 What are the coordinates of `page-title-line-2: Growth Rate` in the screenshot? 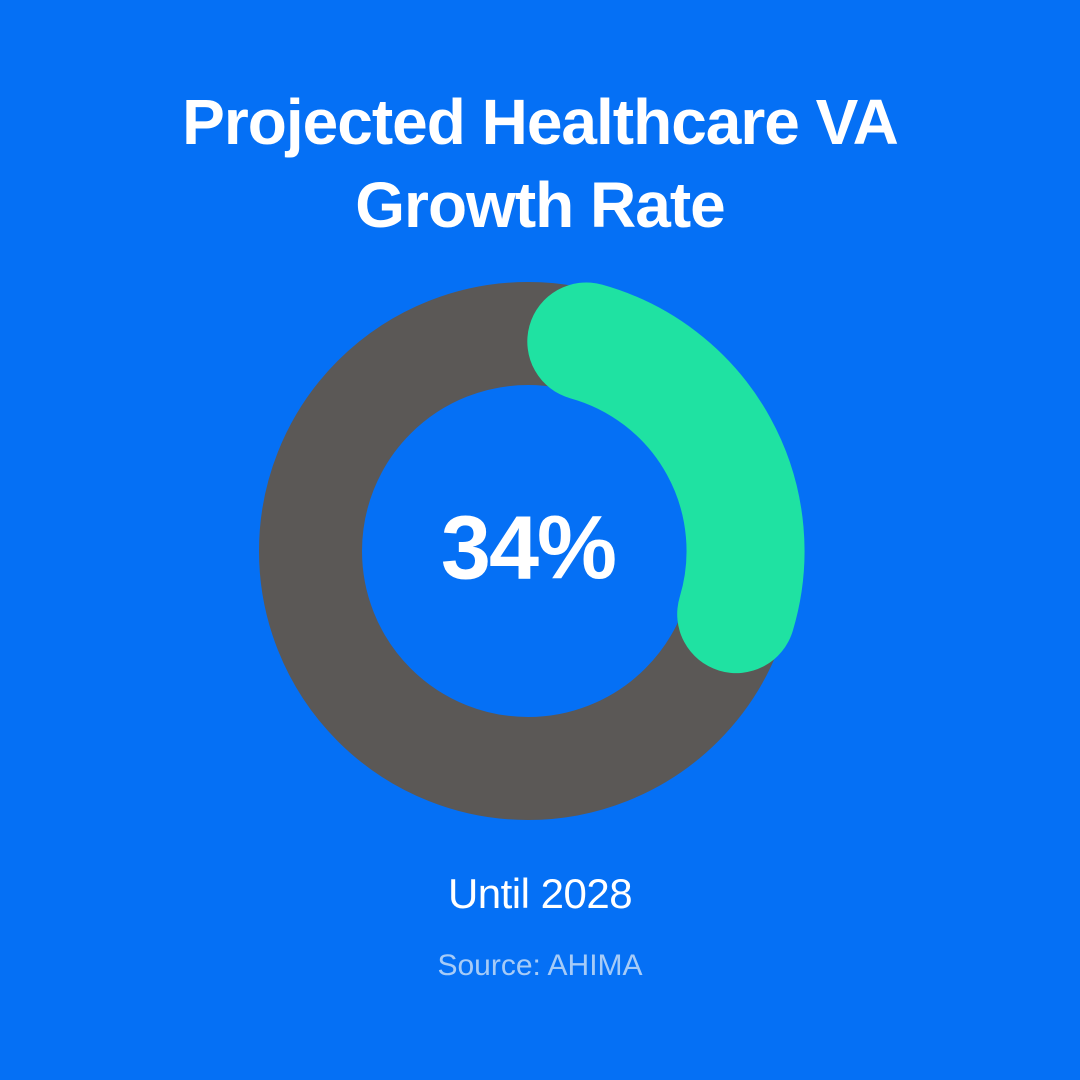 It's located at (540, 205).